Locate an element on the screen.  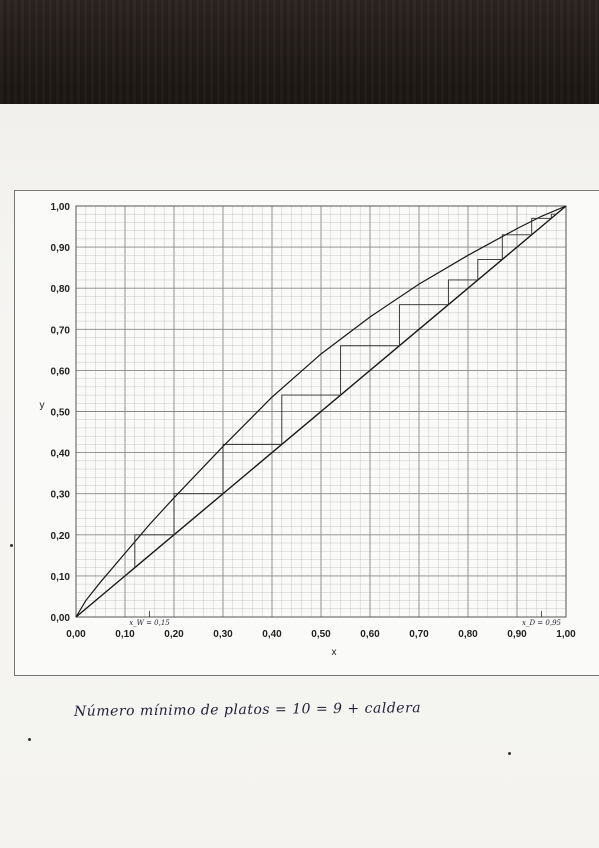
x-tick-label: 0,60 is located at coordinates (370, 634).